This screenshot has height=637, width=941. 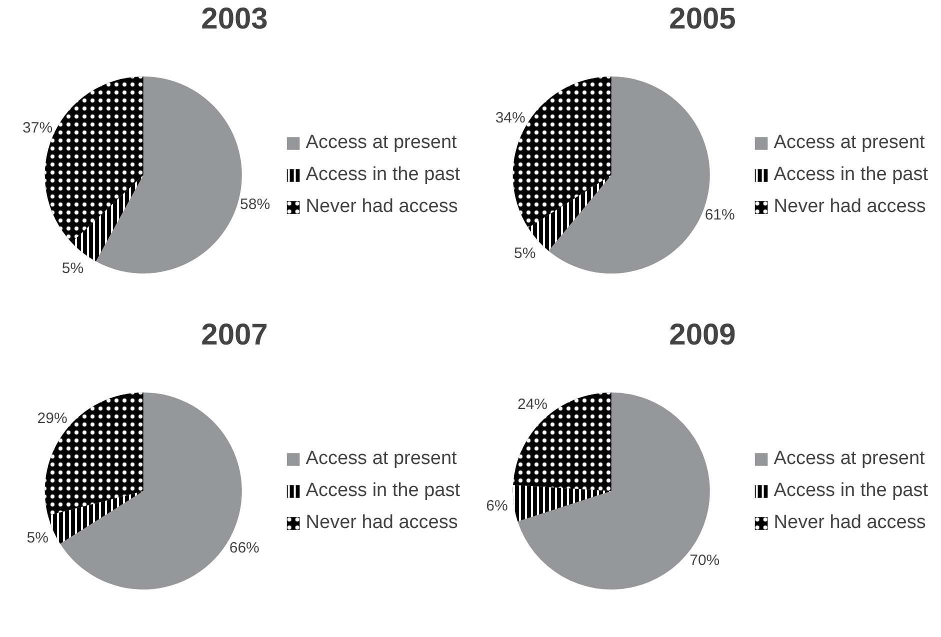 What do you see at coordinates (37, 127) in the screenshot?
I see `data-label: 37%` at bounding box center [37, 127].